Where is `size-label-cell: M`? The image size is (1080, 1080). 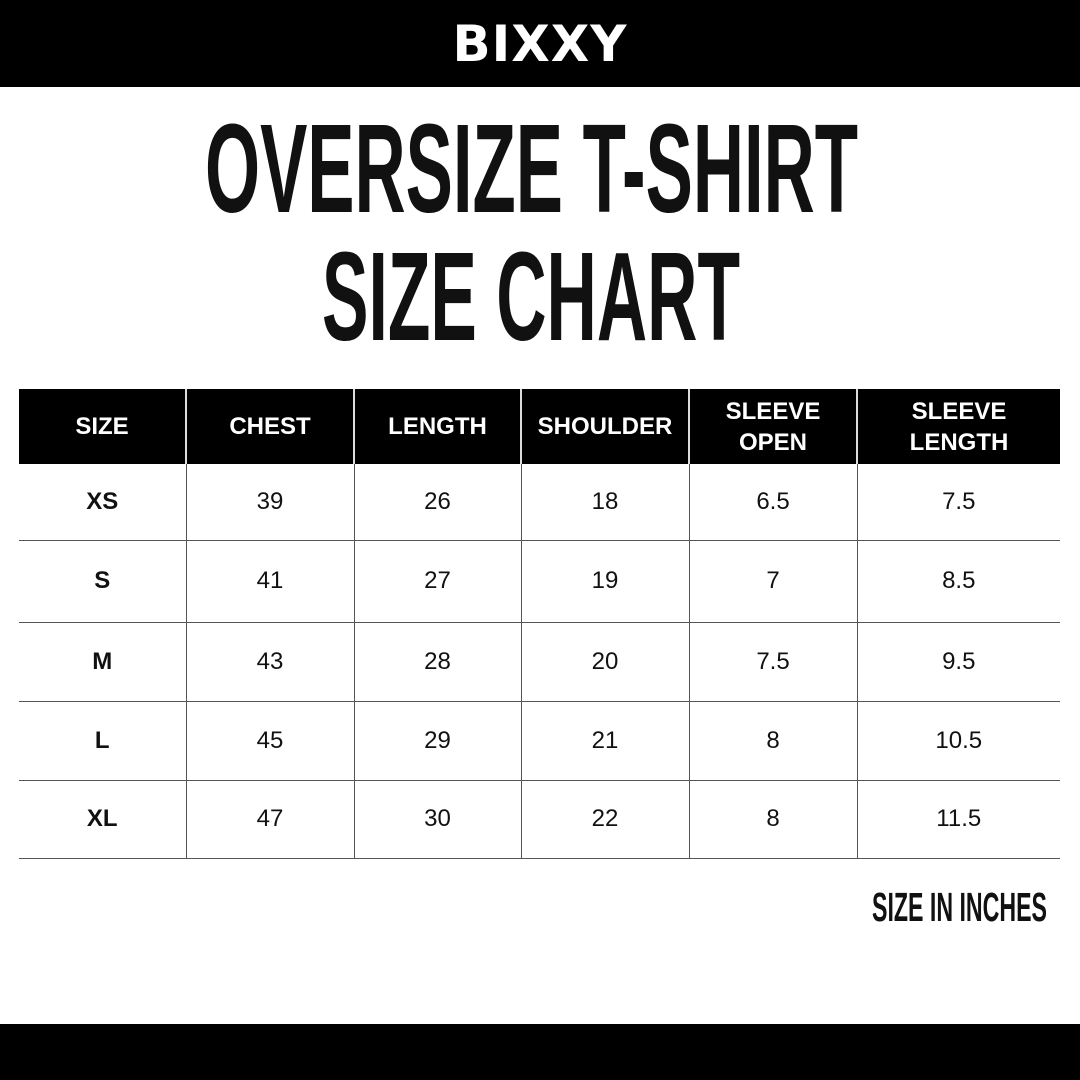 size-label-cell: M is located at coordinates (102, 662).